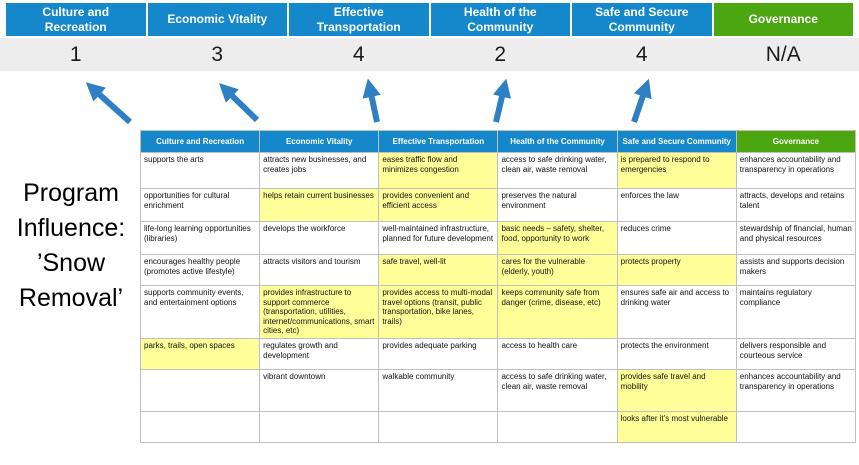  Describe the element at coordinates (676, 238) in the screenshot. I see `matrix-cell: reduces crime` at that location.